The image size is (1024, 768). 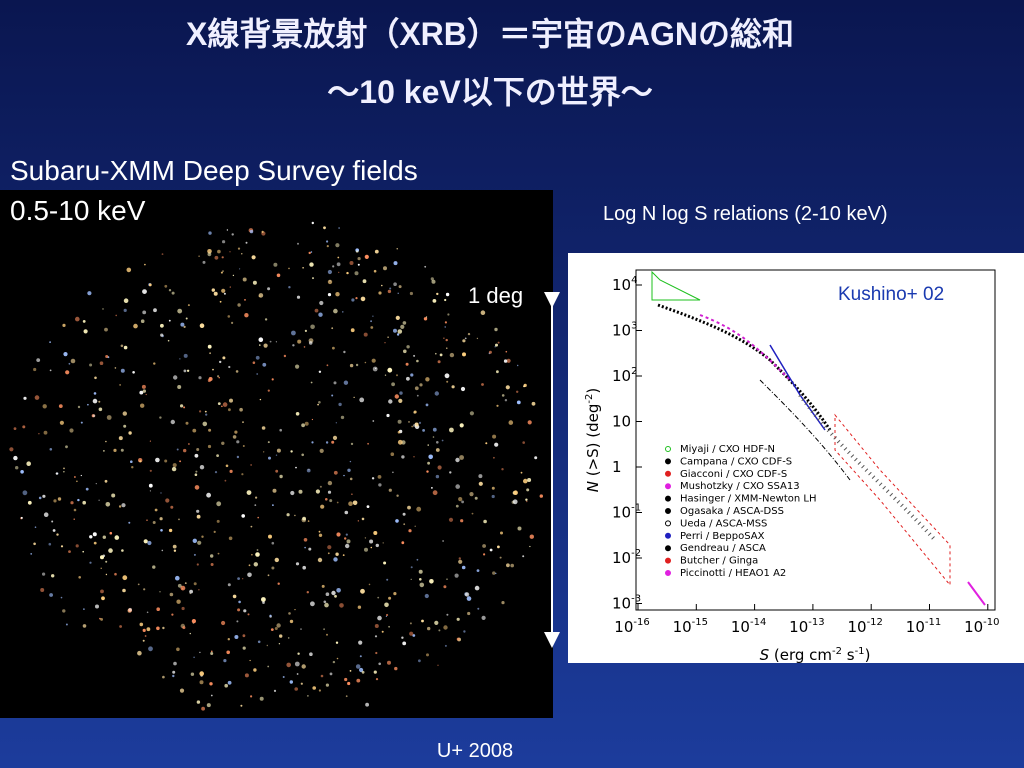 I want to click on legend-entry: Ogasaka / ASCA-DSS, so click(x=732, y=511).